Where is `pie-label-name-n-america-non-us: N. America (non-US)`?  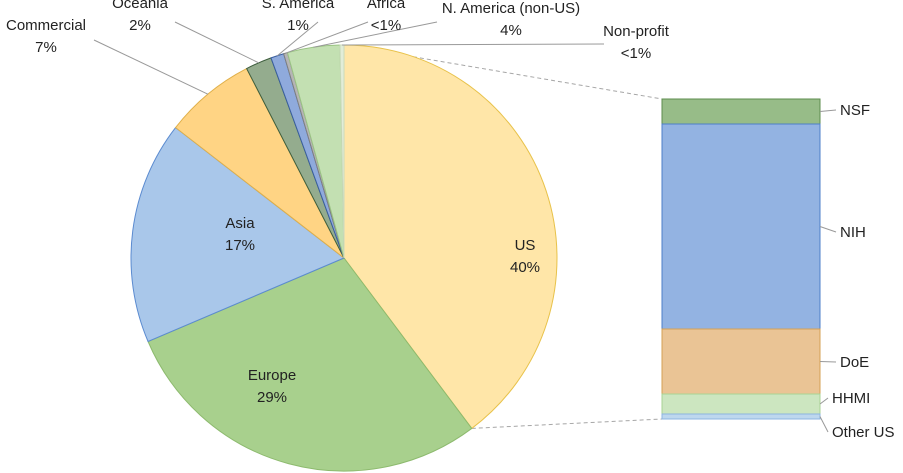
pie-label-name-n-america-non-us: N. America (non-US) is located at coordinates (511, 8).